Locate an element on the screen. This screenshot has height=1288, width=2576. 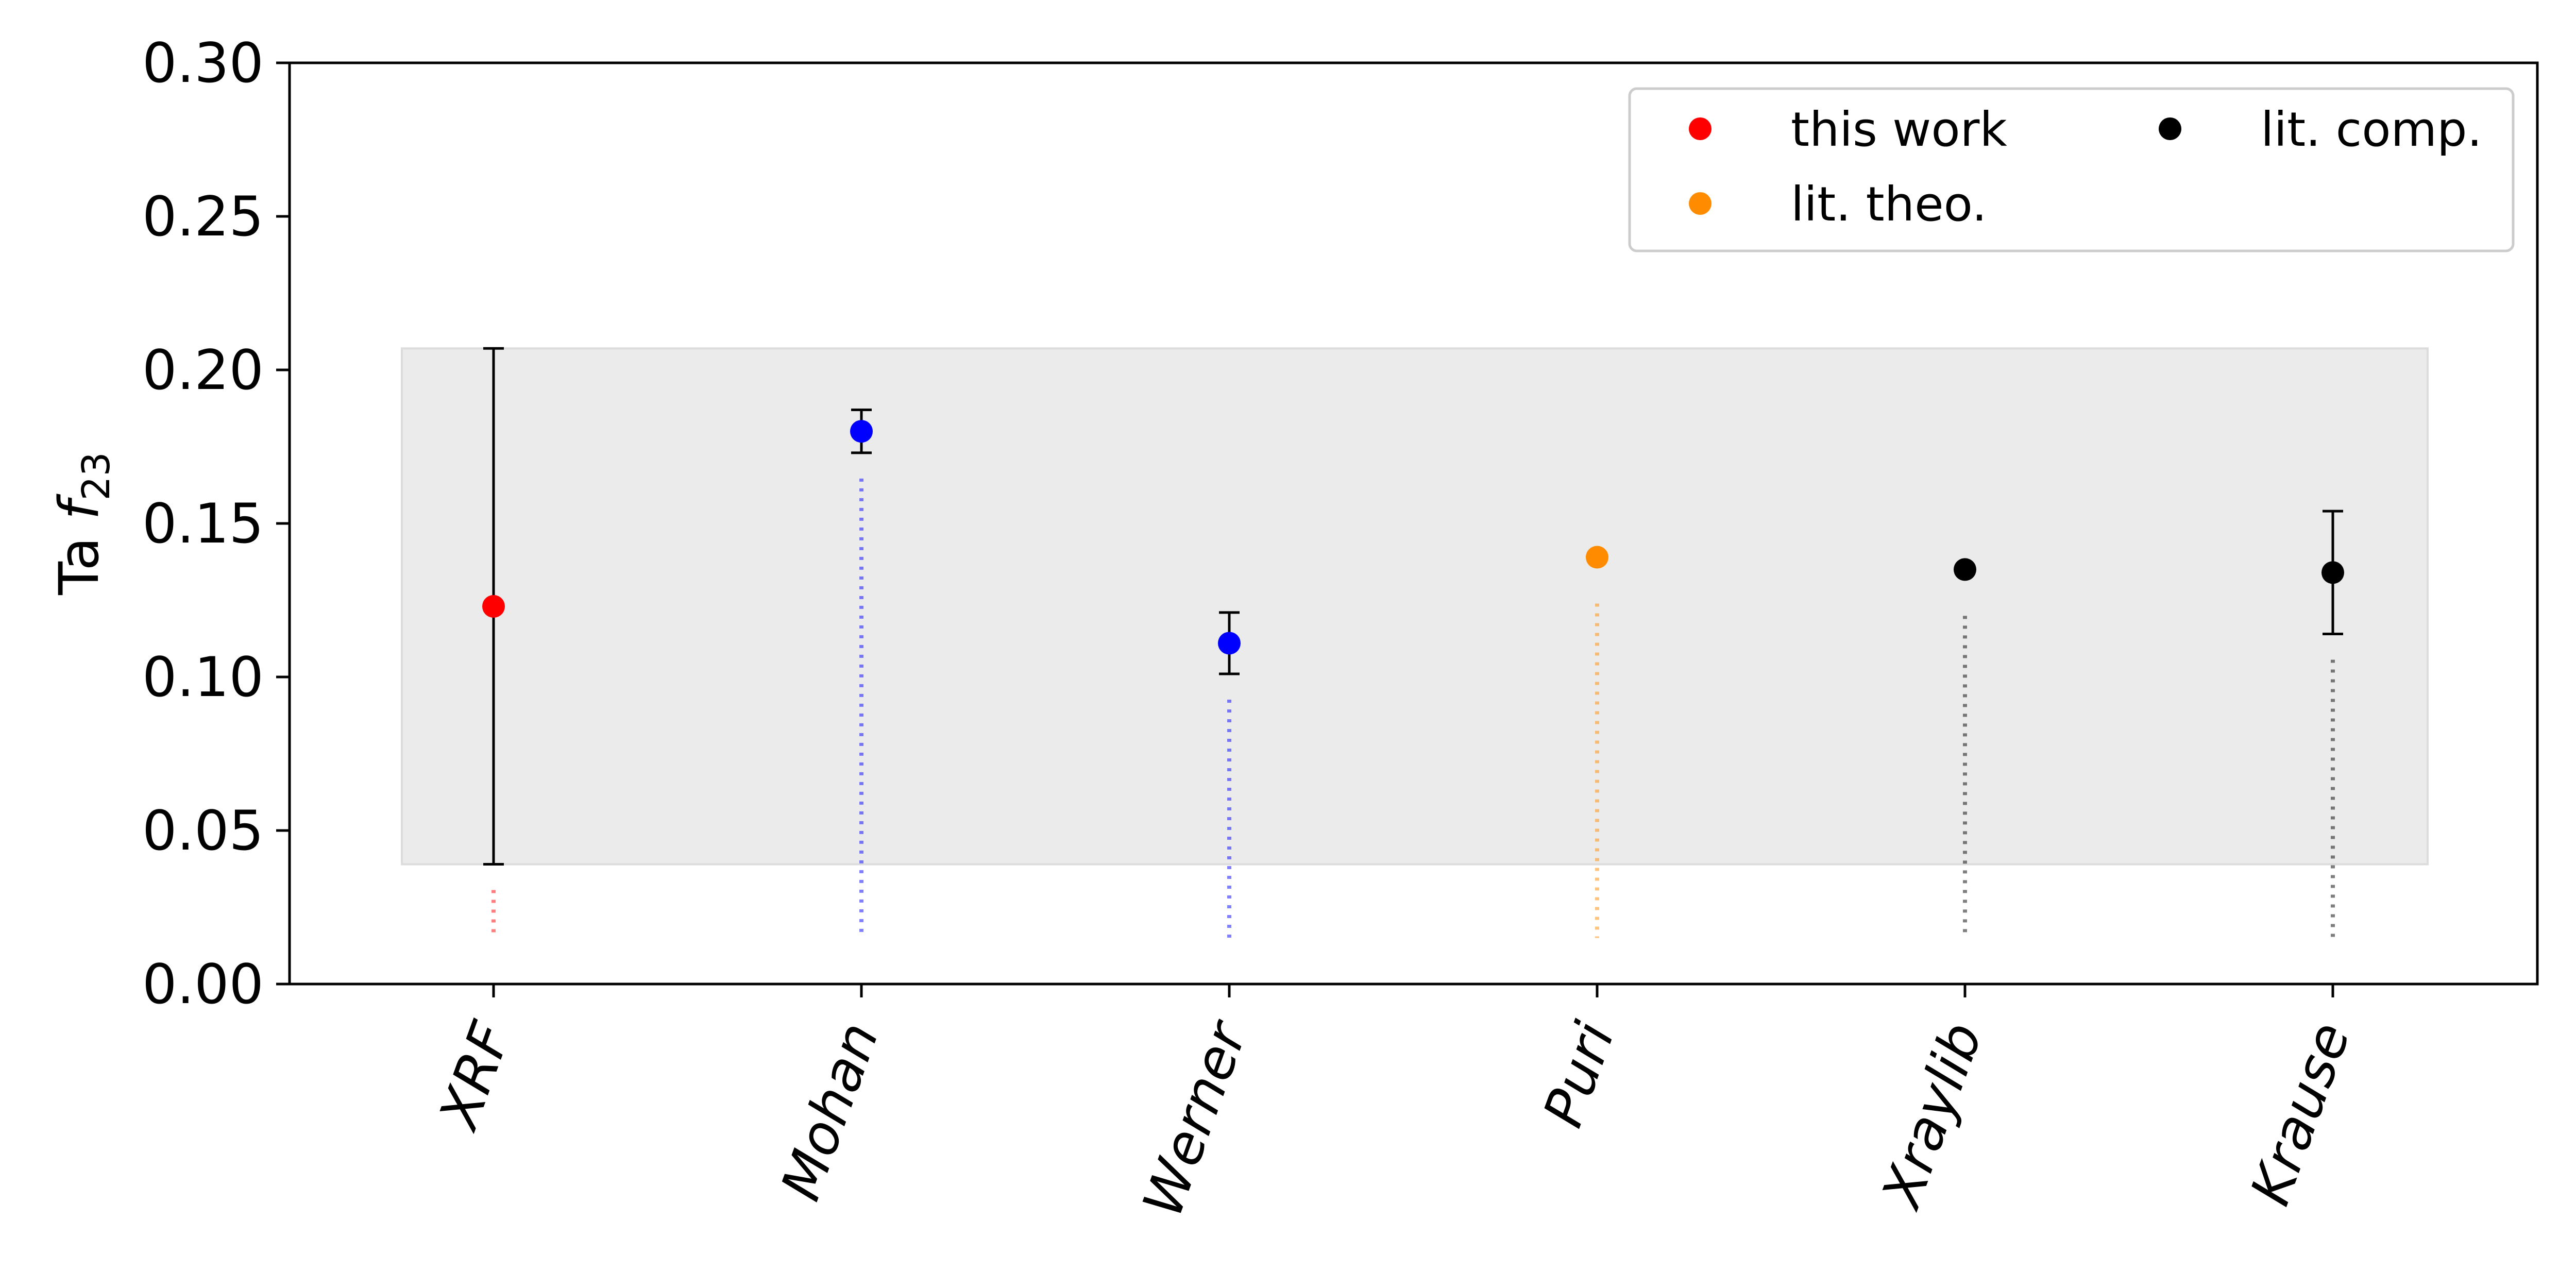
y-tick-label: 0.00 is located at coordinates (203, 984).